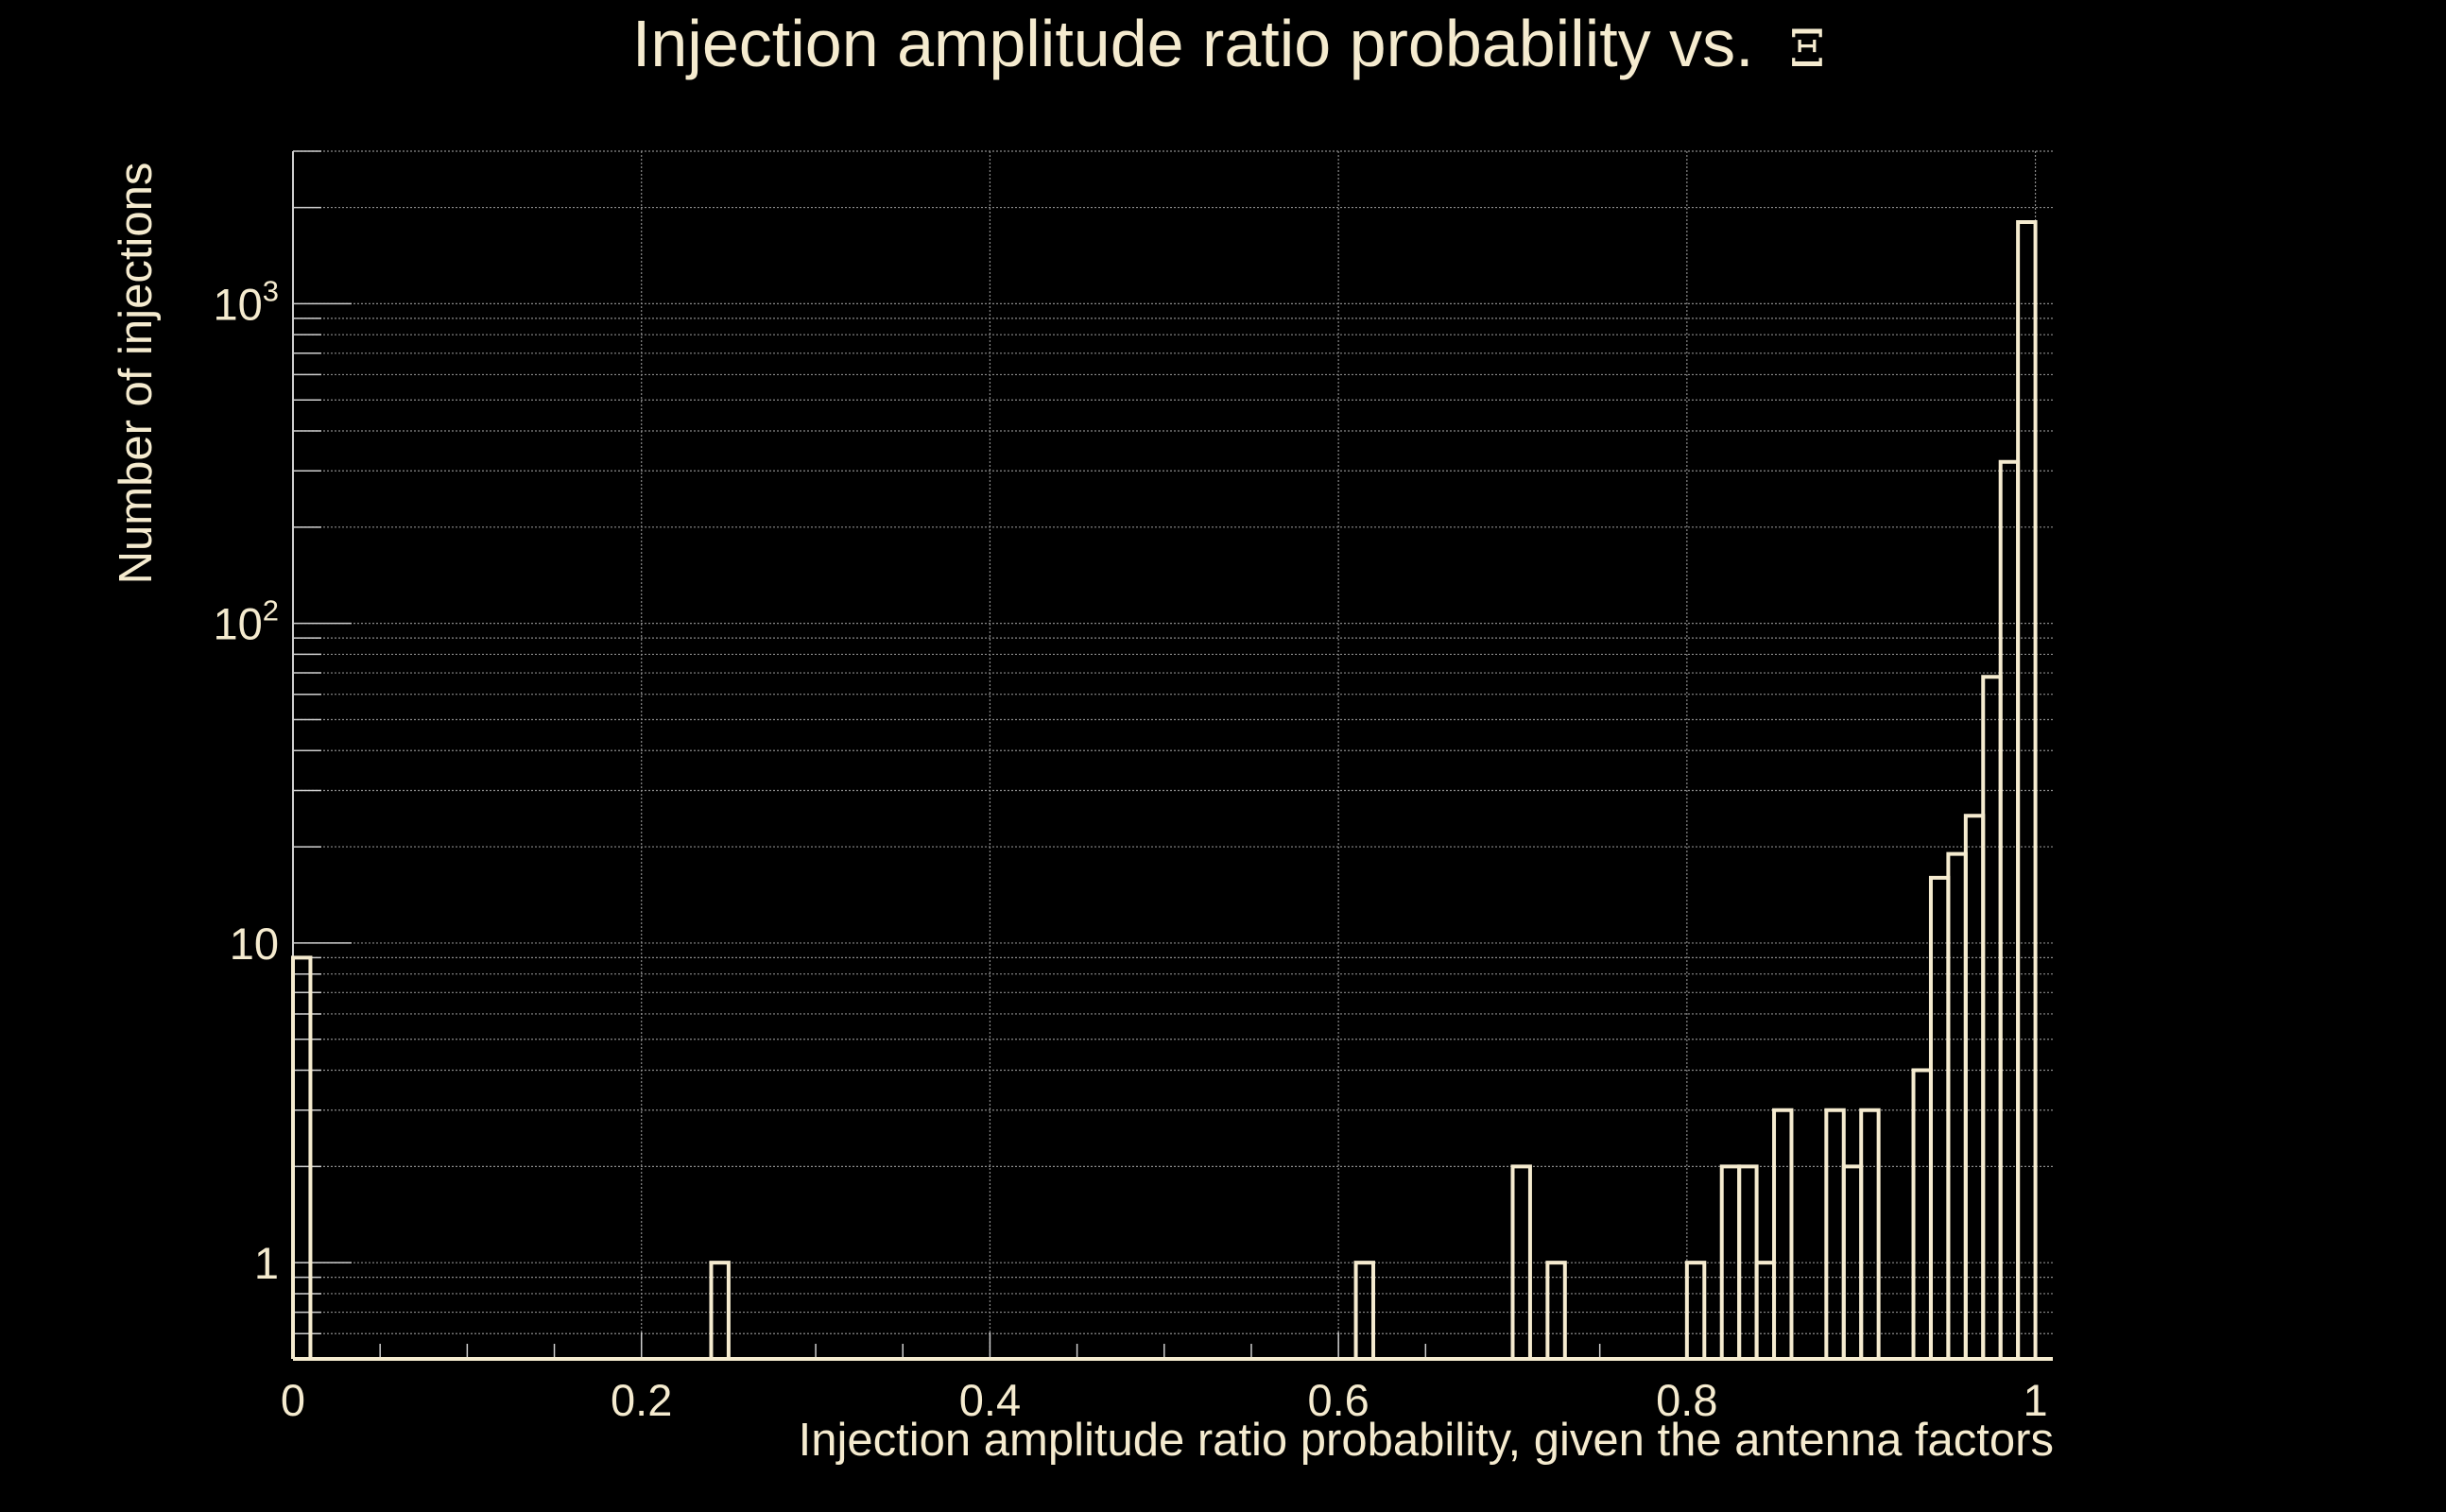 The width and height of the screenshot is (2446, 1512). Describe the element at coordinates (641, 1400) in the screenshot. I see `x-tick-label: 0.2` at that location.